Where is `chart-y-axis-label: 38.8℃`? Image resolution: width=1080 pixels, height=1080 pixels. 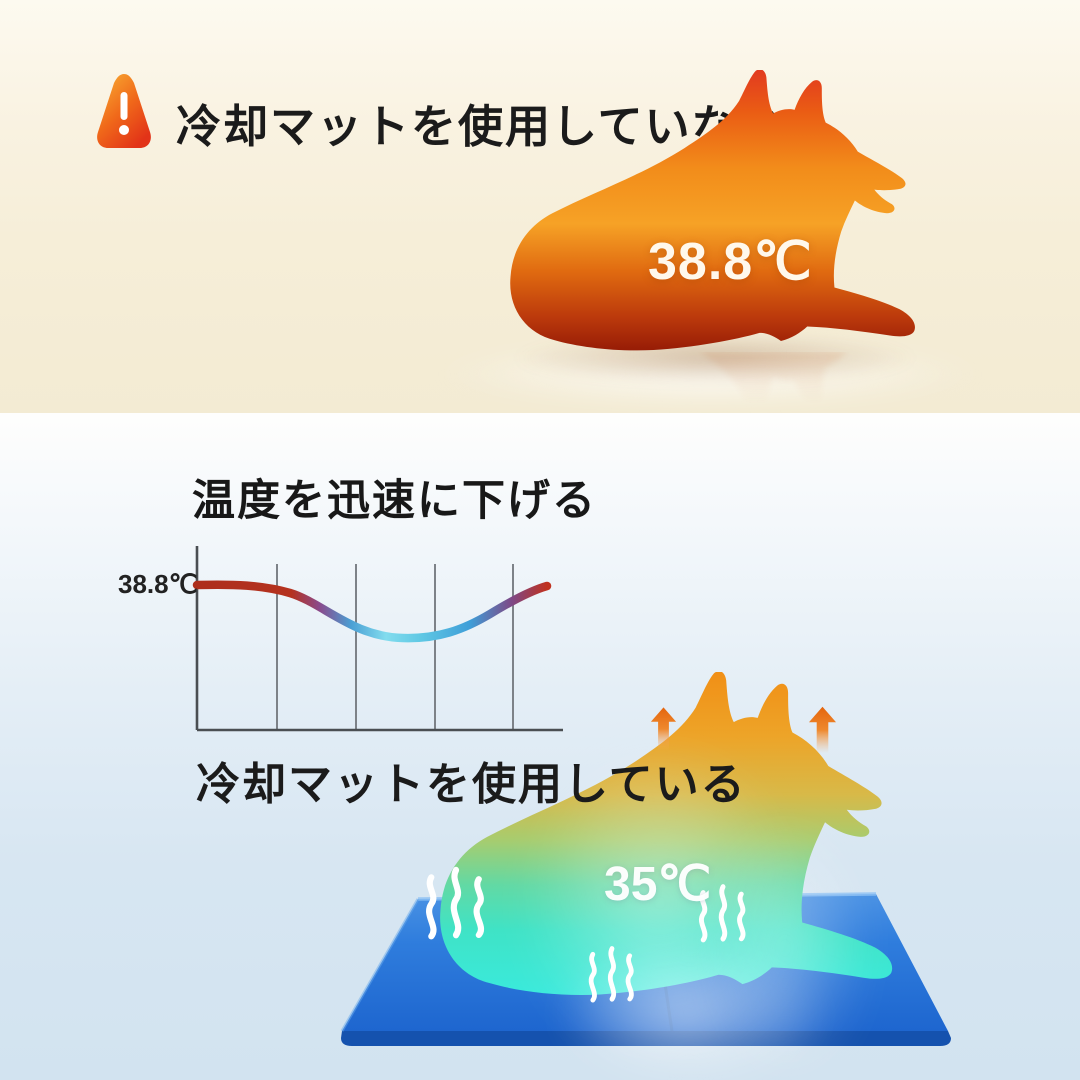
chart-y-axis-label: 38.8℃ is located at coordinates (158, 584).